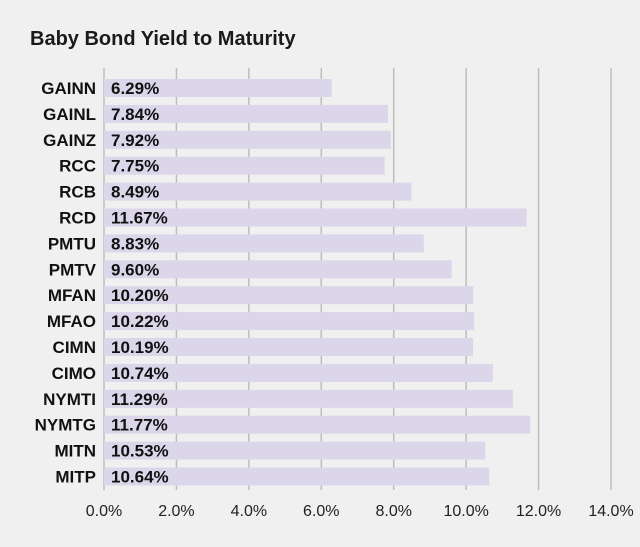  Describe the element at coordinates (135, 192) in the screenshot. I see `value-label: 8.49%` at that location.